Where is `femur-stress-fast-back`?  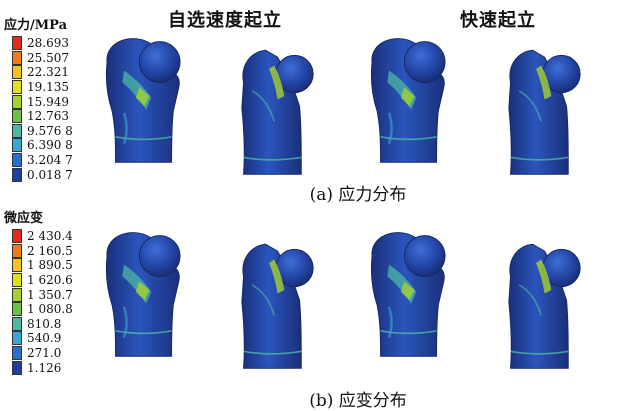
femur-stress-fast-back is located at coordinates (544, 112).